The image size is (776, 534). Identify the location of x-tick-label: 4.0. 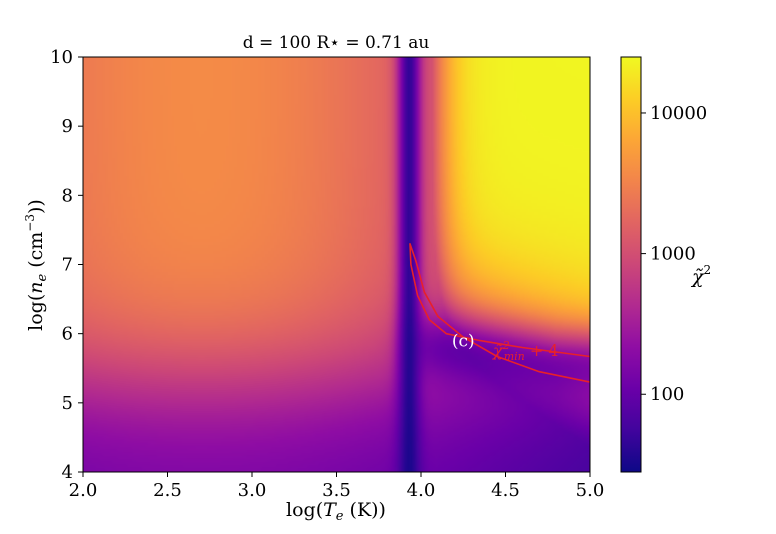
(421, 490).